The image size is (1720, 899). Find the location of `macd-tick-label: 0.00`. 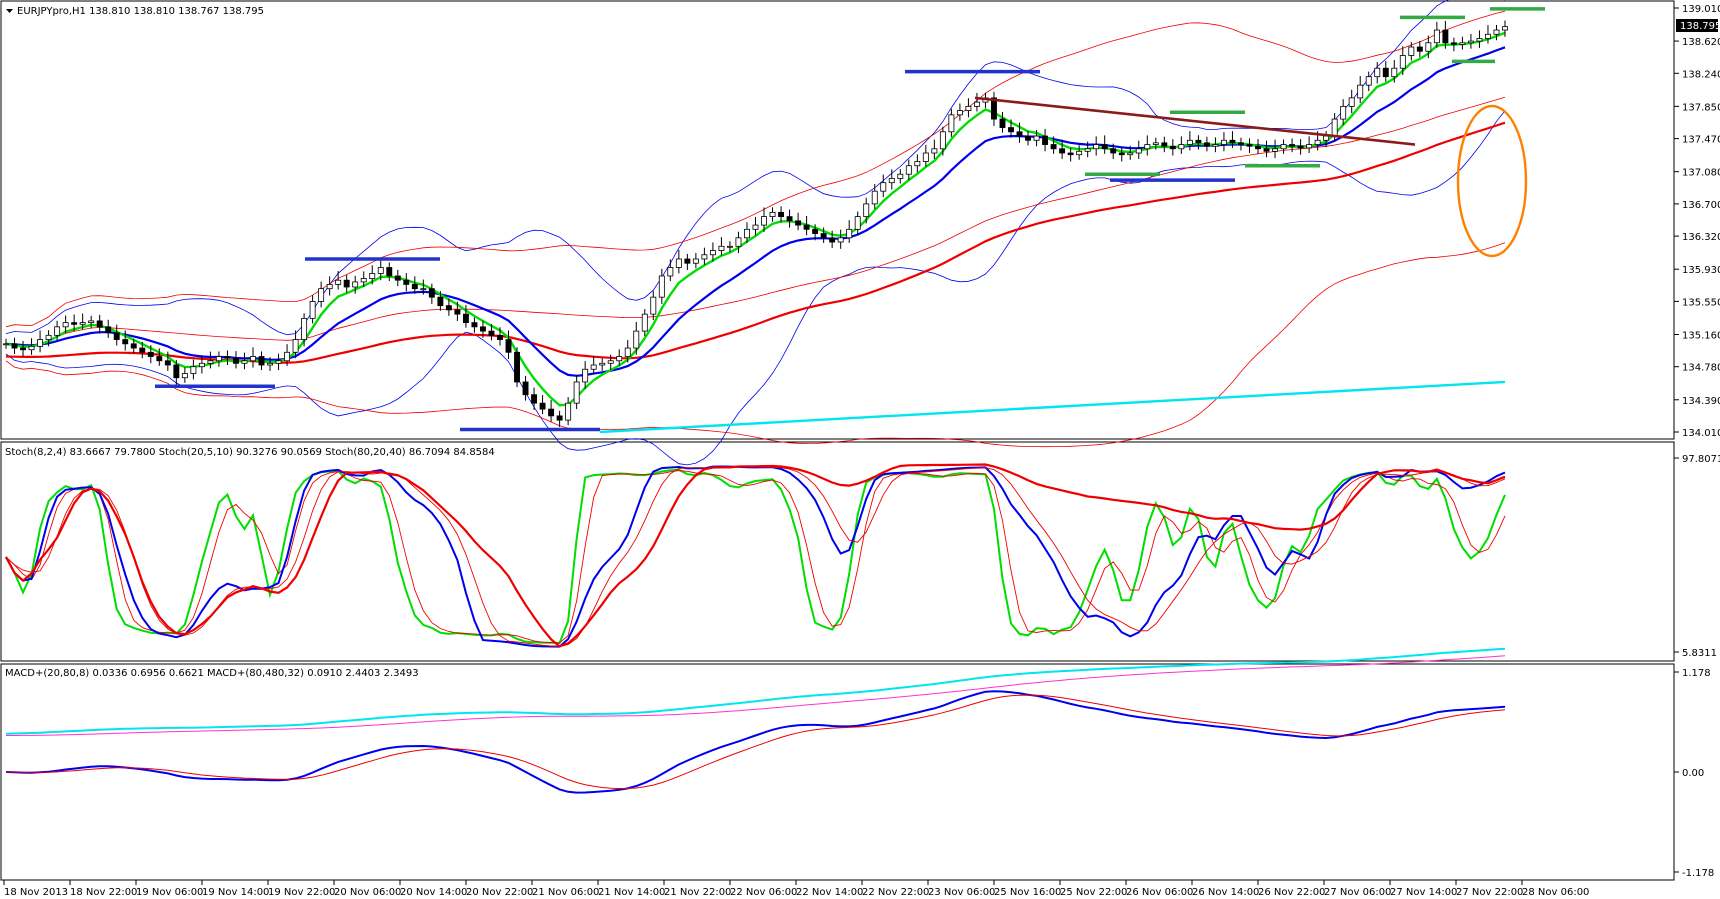

macd-tick-label: 0.00 is located at coordinates (1693, 773).